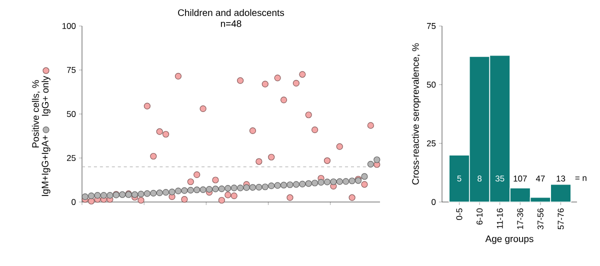  Describe the element at coordinates (231, 23) in the screenshot. I see `chart-subtitle: n=48` at that location.